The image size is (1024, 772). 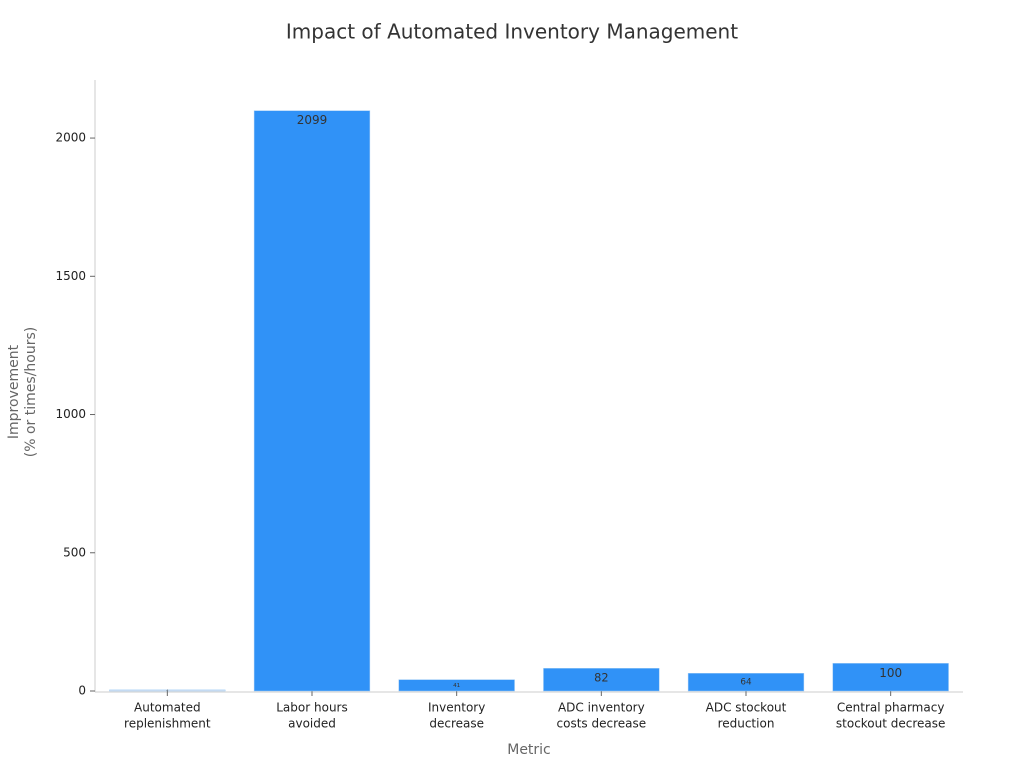 What do you see at coordinates (456, 724) in the screenshot?
I see `x-tick-label: decrease` at bounding box center [456, 724].